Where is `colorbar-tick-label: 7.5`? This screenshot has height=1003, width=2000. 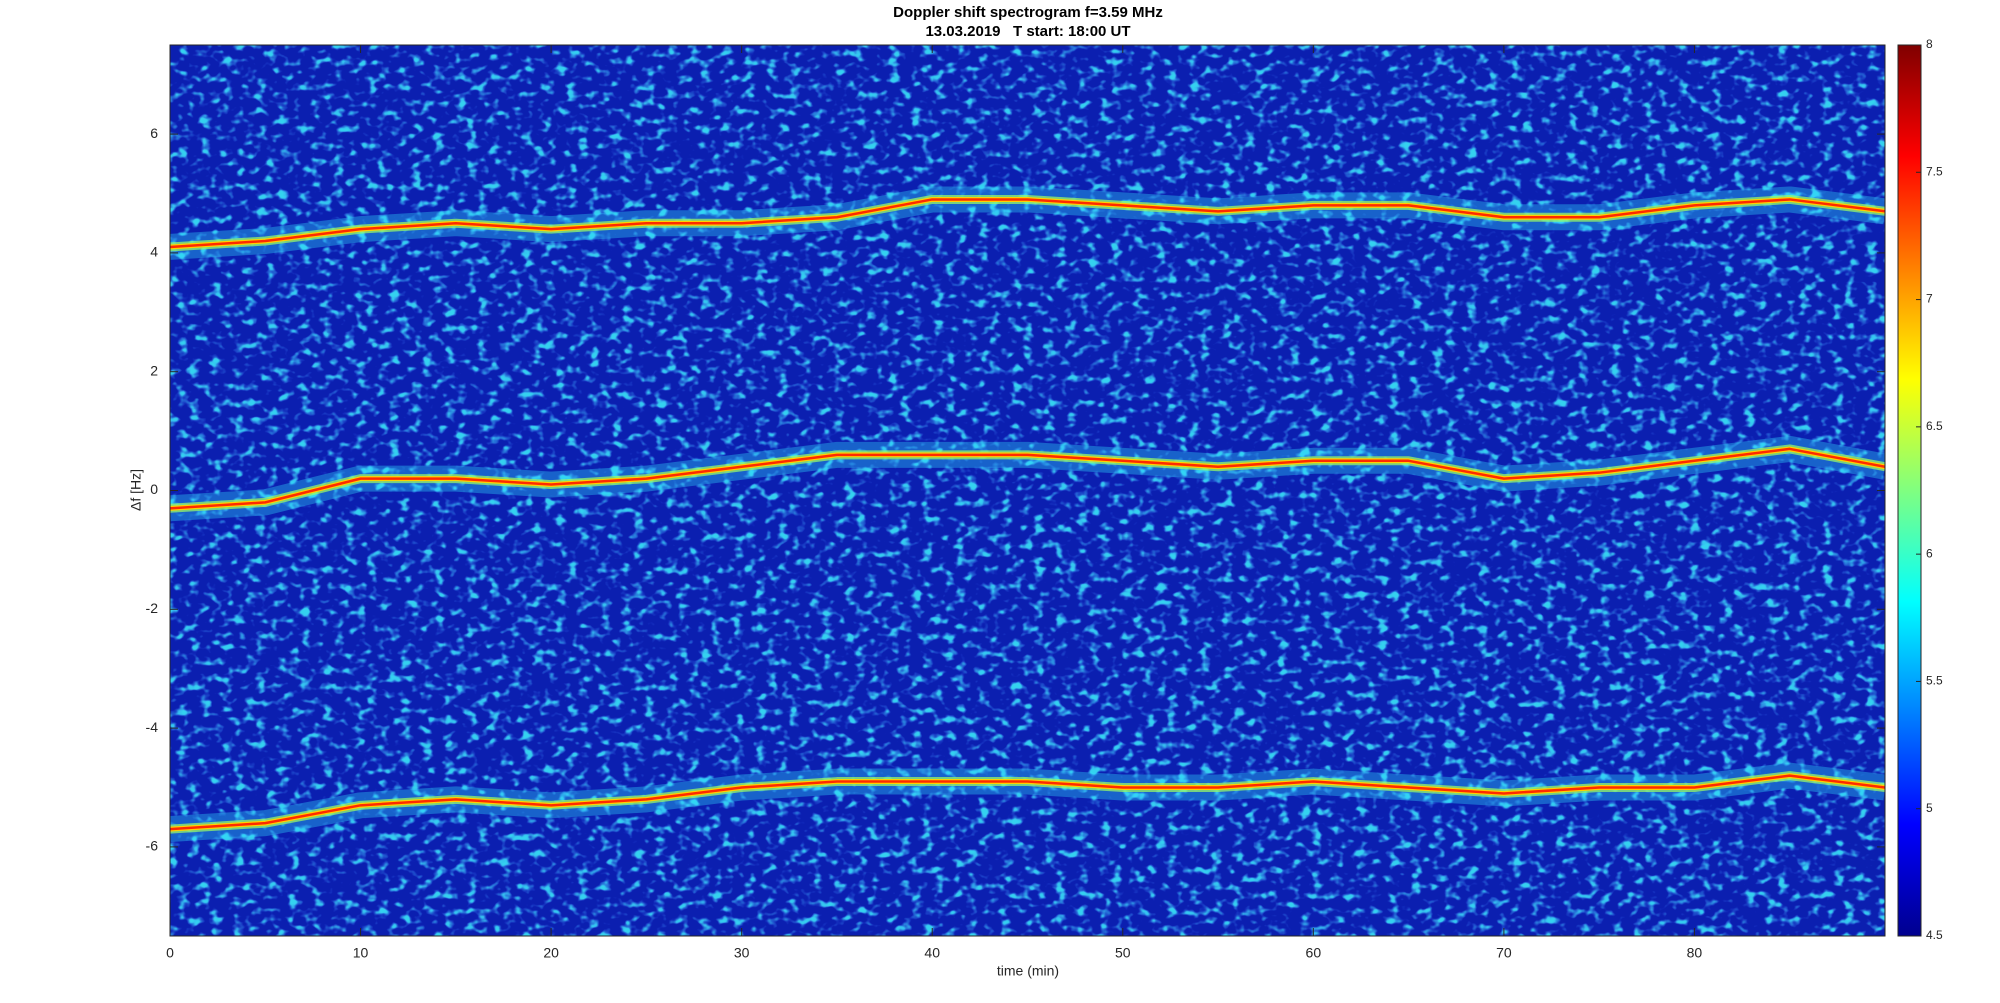
colorbar-tick-label: 7.5 is located at coordinates (1934, 171).